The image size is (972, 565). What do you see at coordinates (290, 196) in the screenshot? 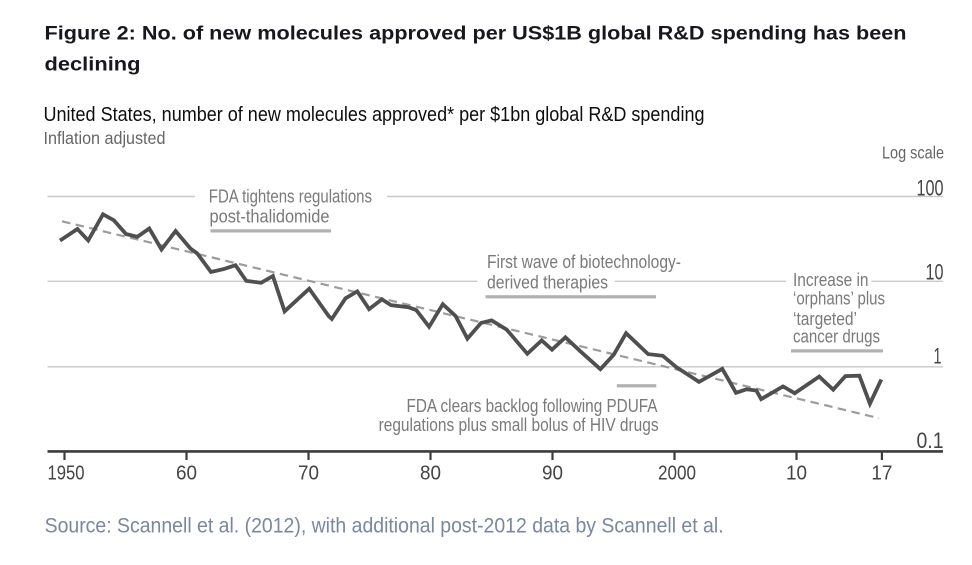
I see `svg-text: FDA tightens regulations` at bounding box center [290, 196].